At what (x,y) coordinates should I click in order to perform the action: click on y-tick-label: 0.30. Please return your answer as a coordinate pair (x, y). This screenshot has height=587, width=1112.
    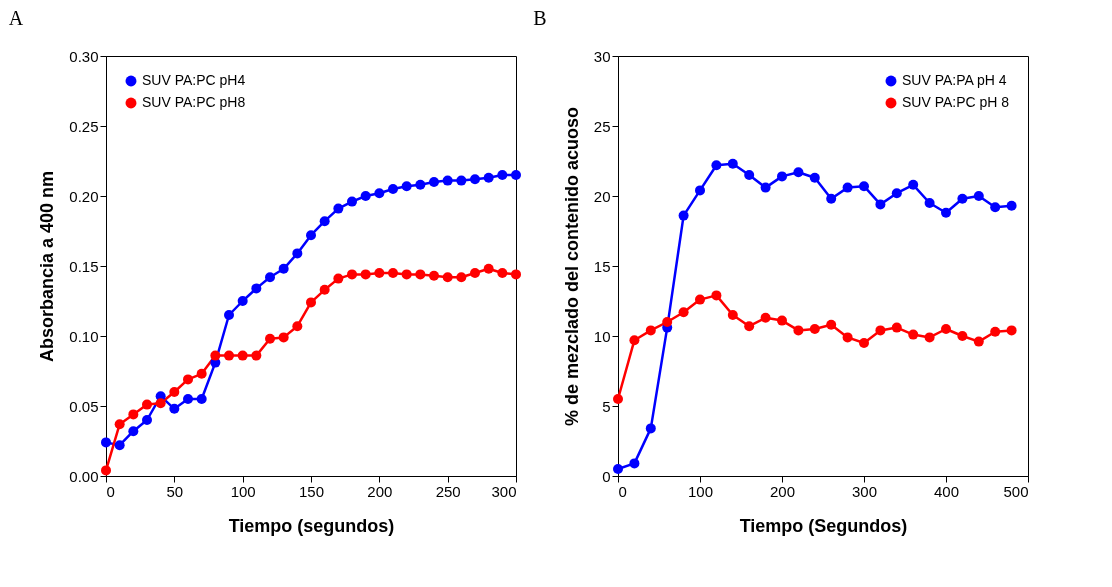
    Looking at the image, I should click on (84, 56).